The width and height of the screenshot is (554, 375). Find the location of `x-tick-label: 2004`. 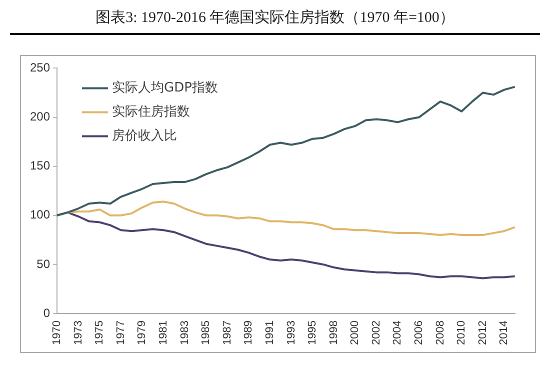

x-tick-label: 2004 is located at coordinates (398, 333).